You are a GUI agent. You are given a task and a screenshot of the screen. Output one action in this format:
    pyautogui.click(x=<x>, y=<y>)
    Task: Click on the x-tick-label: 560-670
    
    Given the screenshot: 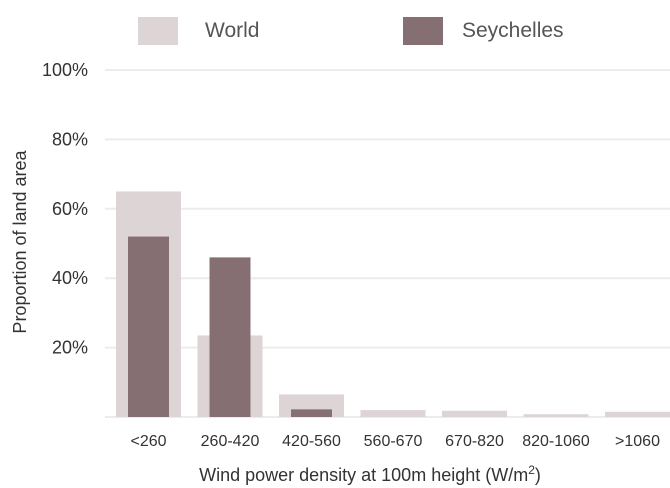 What is the action you would take?
    pyautogui.click(x=393, y=441)
    